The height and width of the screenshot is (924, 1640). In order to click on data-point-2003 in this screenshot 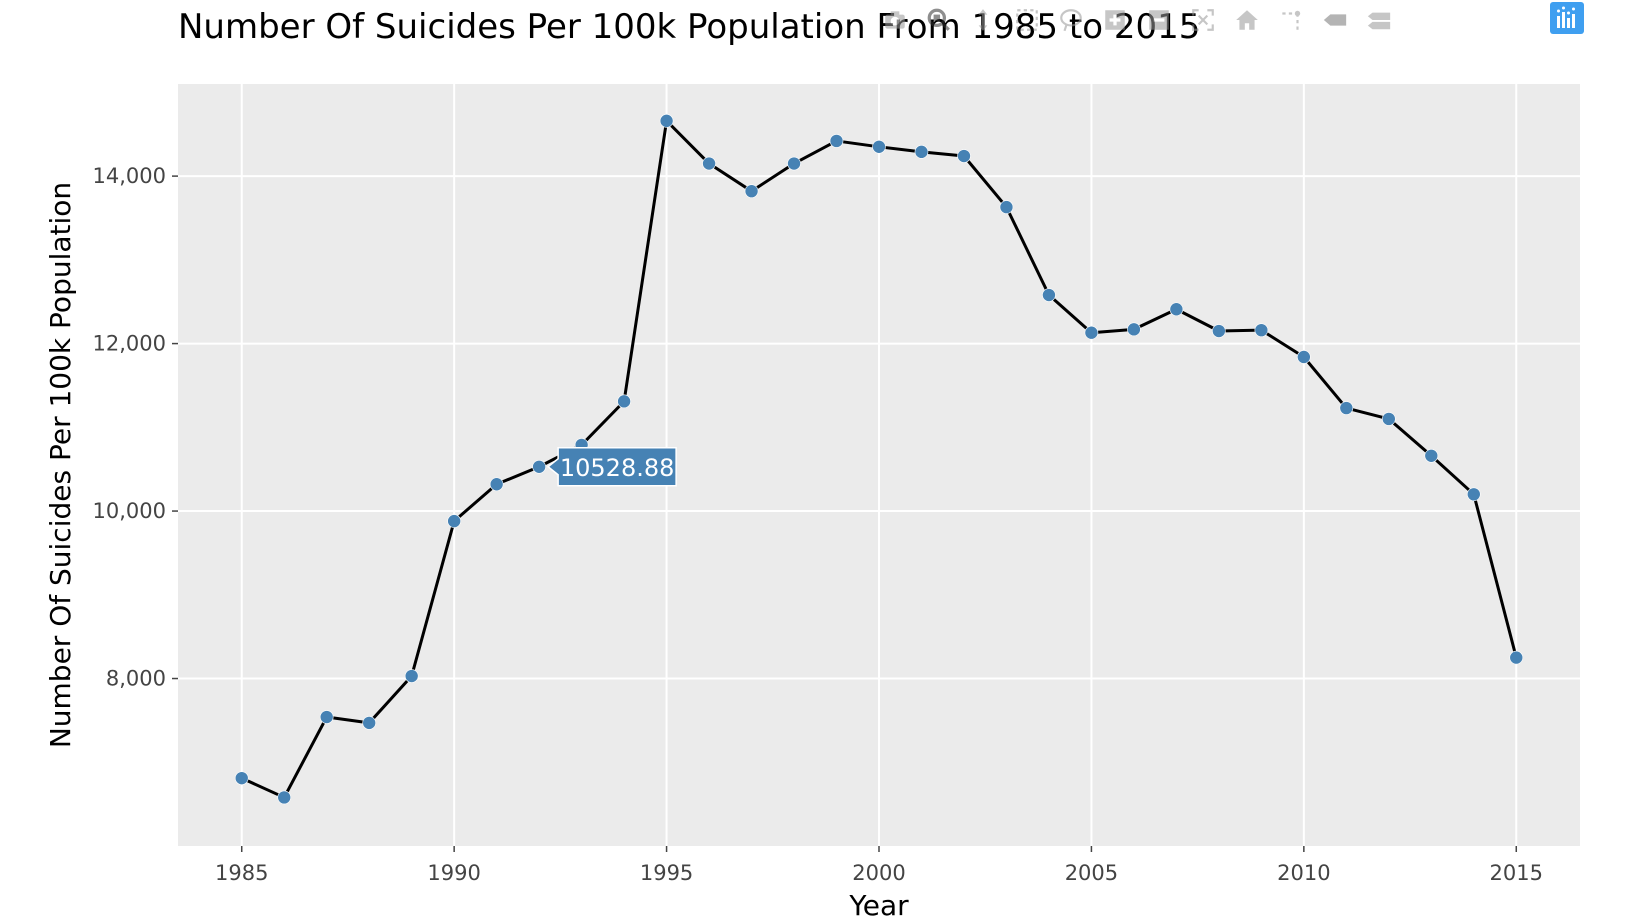, I will do `click(1006, 207)`.